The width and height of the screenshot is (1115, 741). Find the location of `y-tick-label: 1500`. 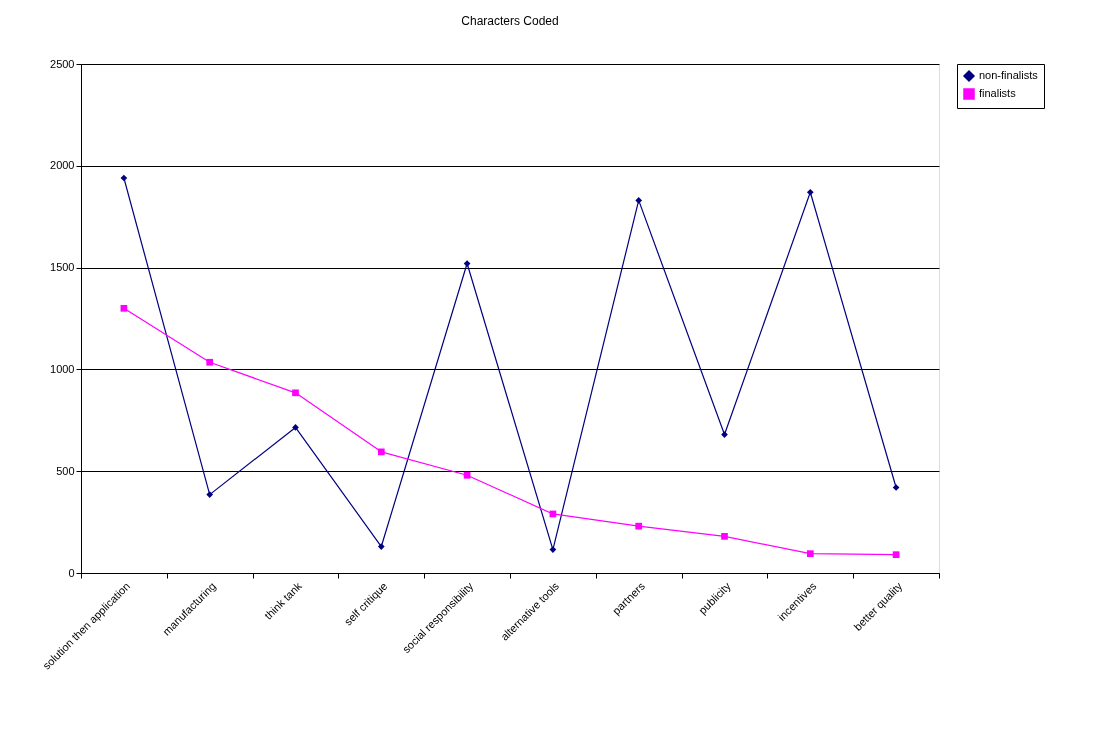

y-tick-label: 1500 is located at coordinates (62, 267).